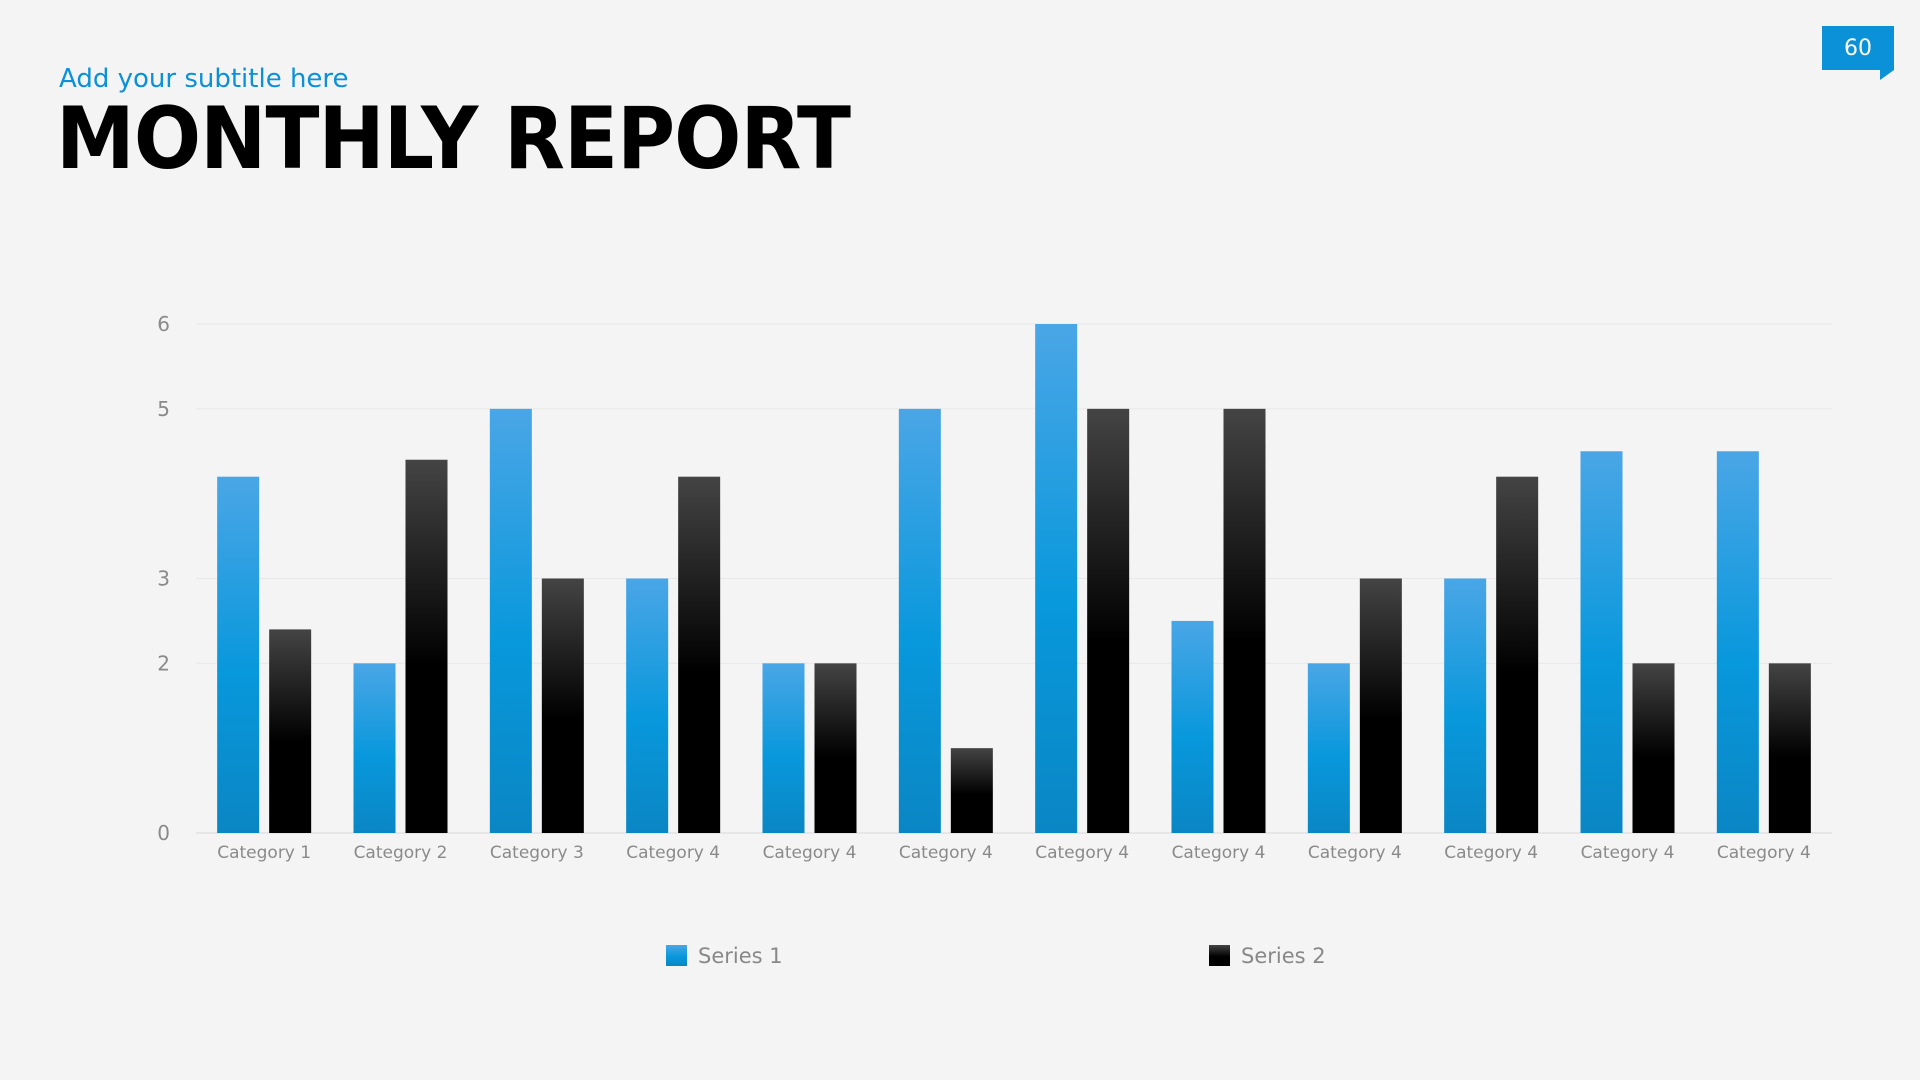 This screenshot has height=1080, width=1920. What do you see at coordinates (1887, 75) in the screenshot?
I see `page-badge-tail` at bounding box center [1887, 75].